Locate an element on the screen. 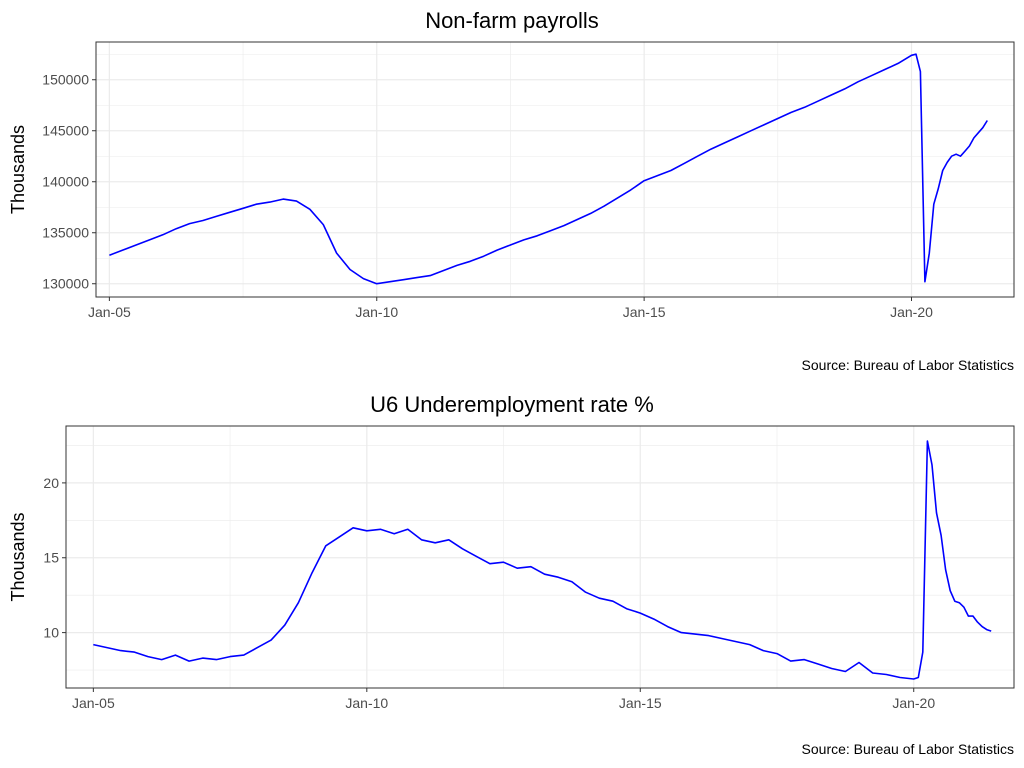 The image size is (1024, 768). y-tick-label: 145000 is located at coordinates (65, 131).